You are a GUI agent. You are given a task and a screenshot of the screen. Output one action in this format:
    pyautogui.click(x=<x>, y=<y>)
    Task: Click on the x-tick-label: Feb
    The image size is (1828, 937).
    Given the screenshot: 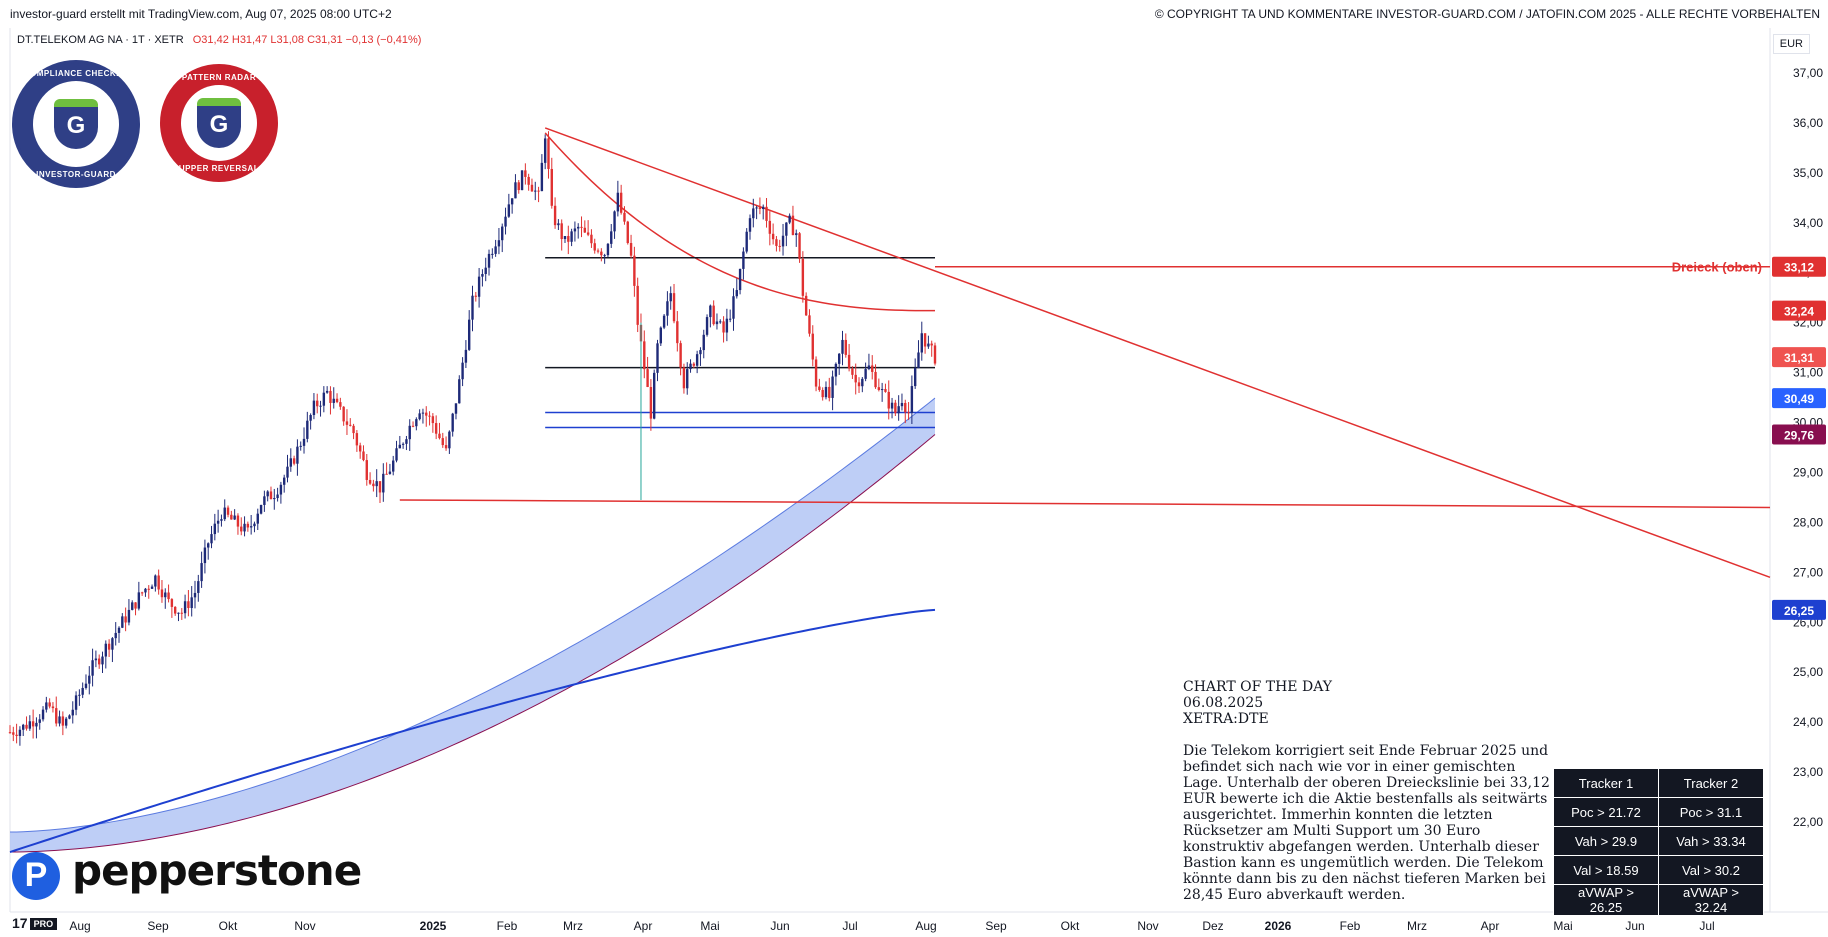 What is the action you would take?
    pyautogui.click(x=1350, y=926)
    